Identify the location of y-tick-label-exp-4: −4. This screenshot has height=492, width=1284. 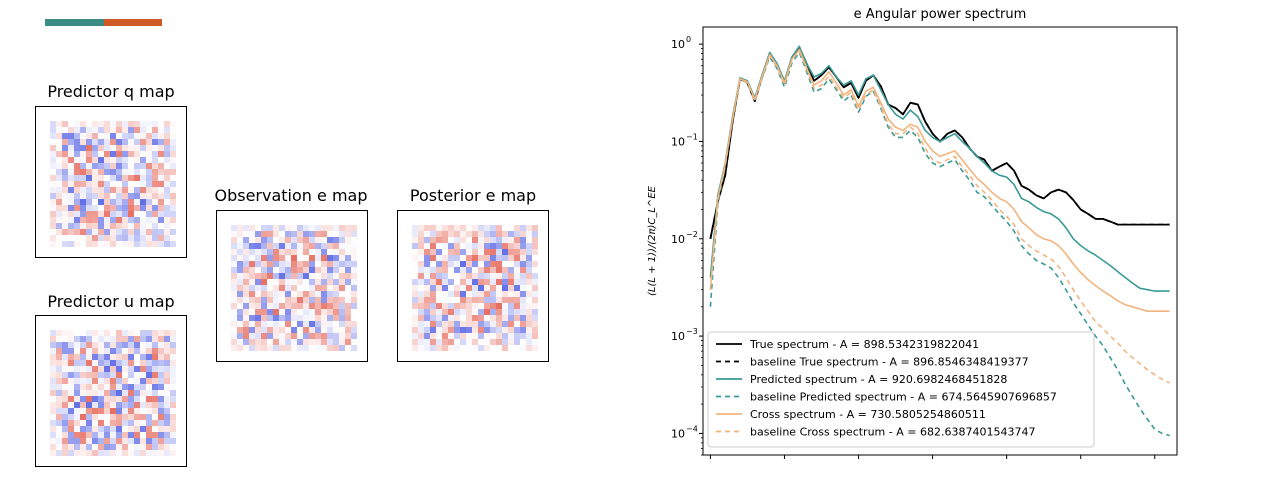
(692, 428).